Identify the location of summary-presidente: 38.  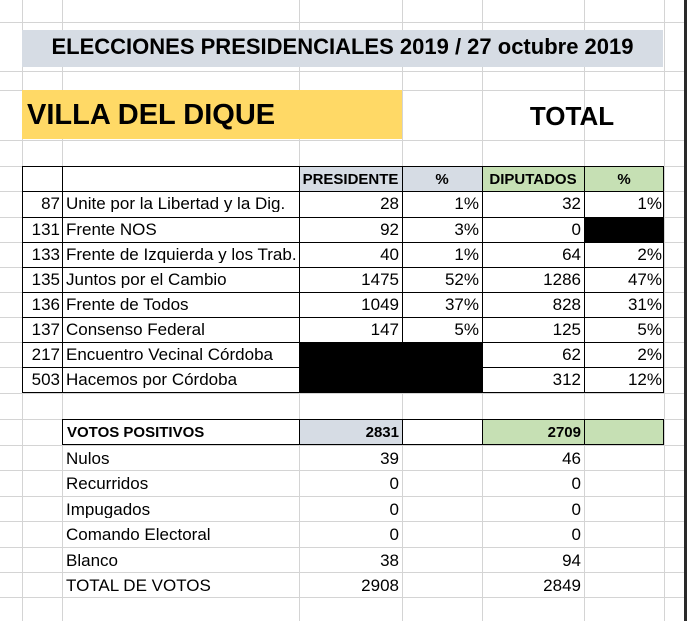
(389, 560).